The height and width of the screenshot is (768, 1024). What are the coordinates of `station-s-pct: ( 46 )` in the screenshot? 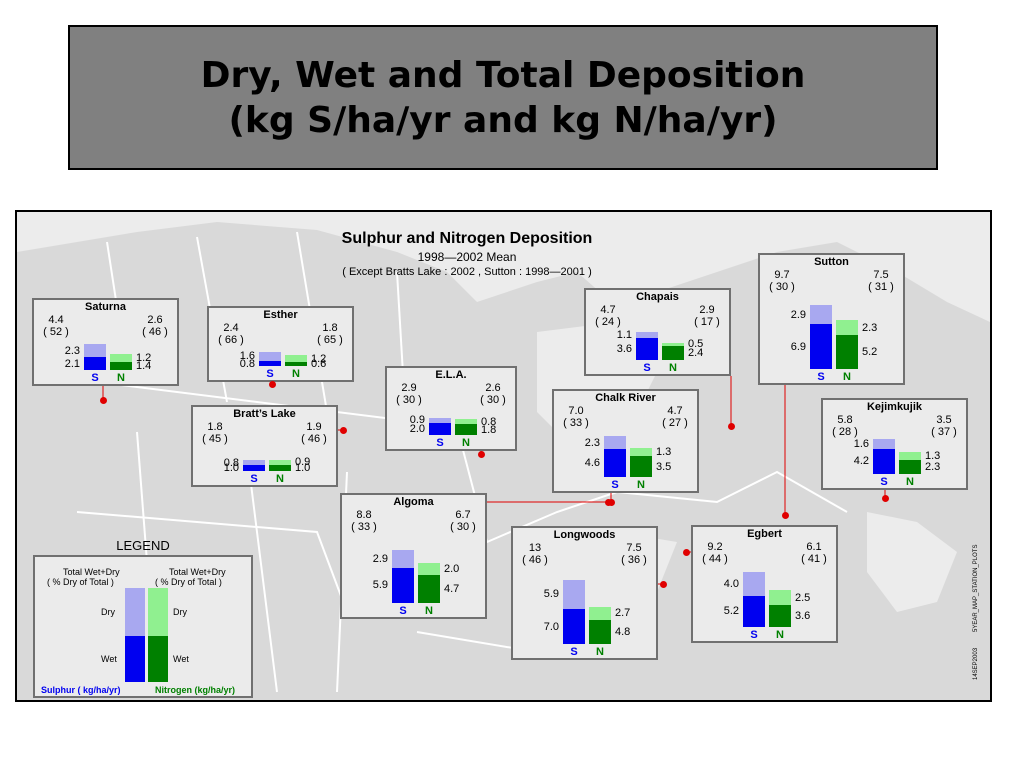 It's located at (535, 560).